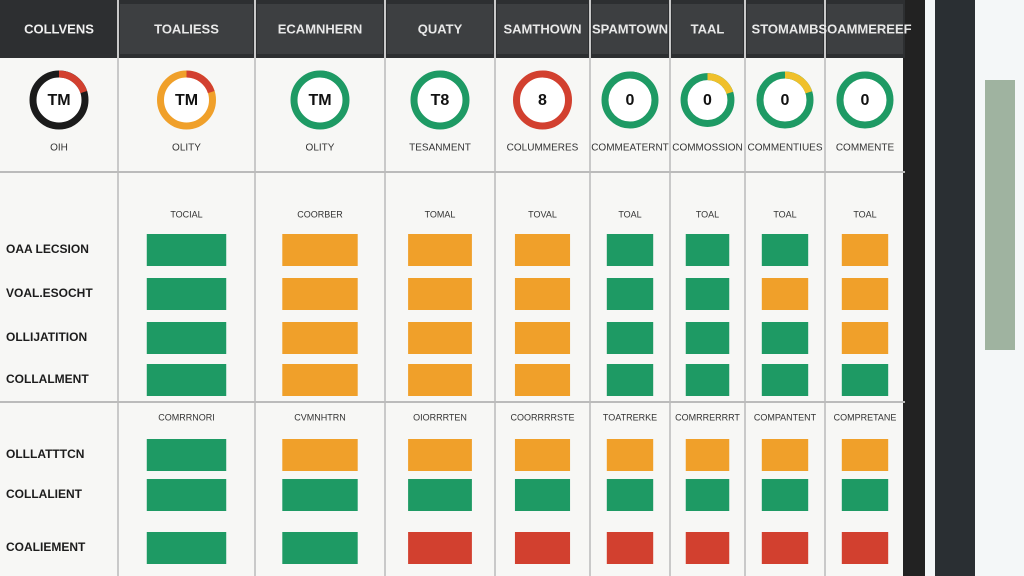  I want to click on section-heading: COMPRETANE, so click(865, 417).